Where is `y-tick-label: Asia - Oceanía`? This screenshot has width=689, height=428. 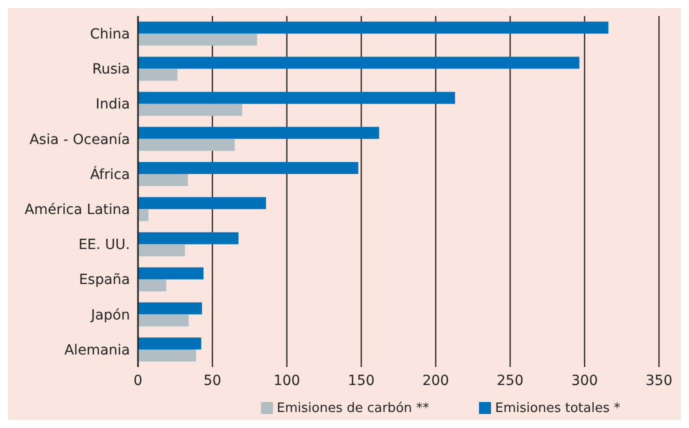
y-tick-label: Asia - Oceanía is located at coordinates (79, 140).